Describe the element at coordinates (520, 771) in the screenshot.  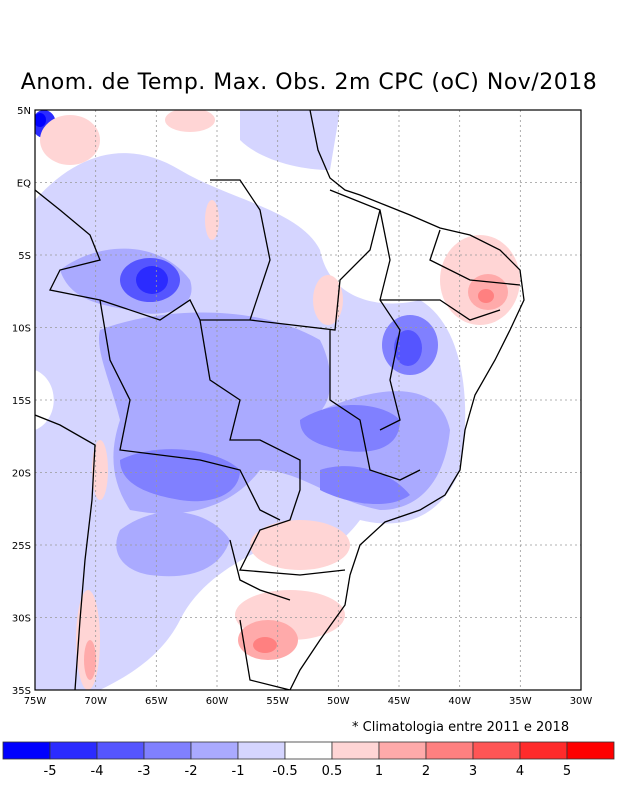
I see `colorbar-label: 4` at that location.